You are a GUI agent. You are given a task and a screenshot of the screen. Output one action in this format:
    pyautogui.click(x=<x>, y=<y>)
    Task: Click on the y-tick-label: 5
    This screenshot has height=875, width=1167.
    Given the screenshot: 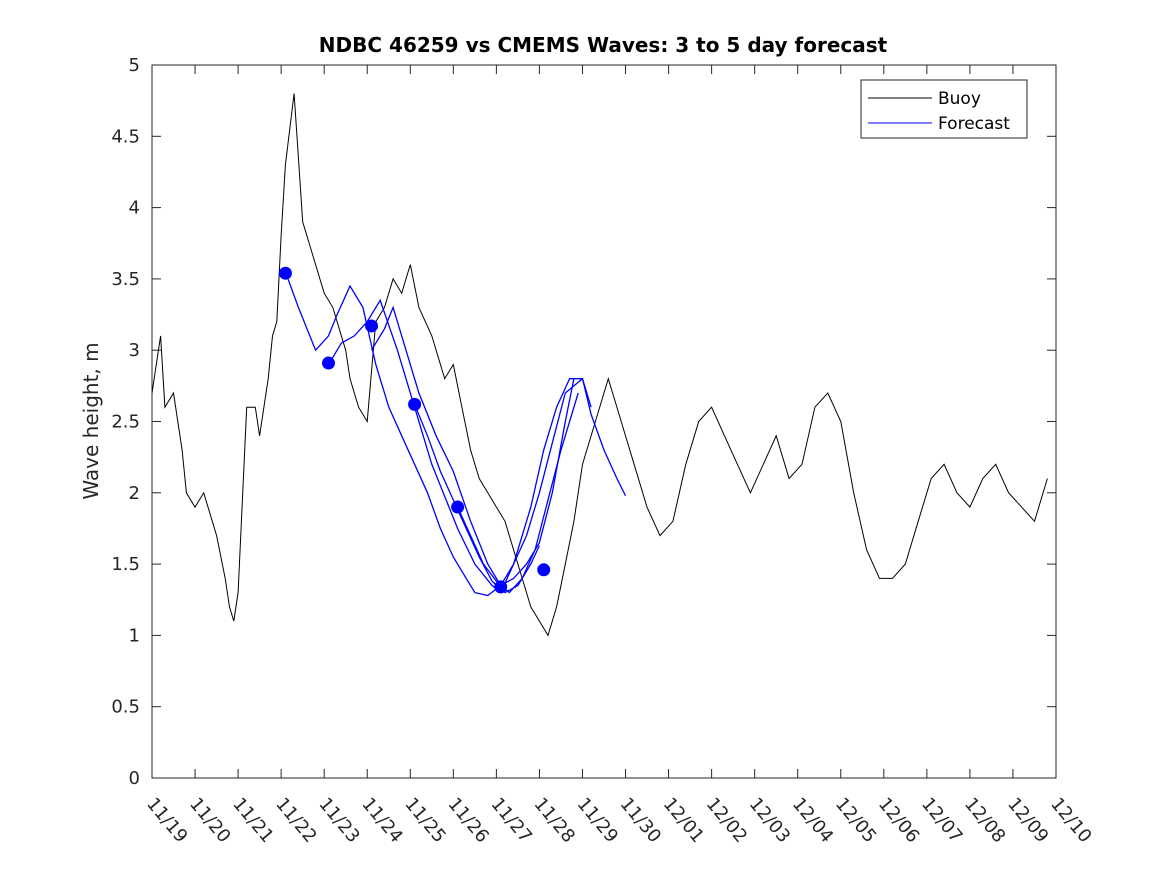 What is the action you would take?
    pyautogui.click(x=134, y=65)
    